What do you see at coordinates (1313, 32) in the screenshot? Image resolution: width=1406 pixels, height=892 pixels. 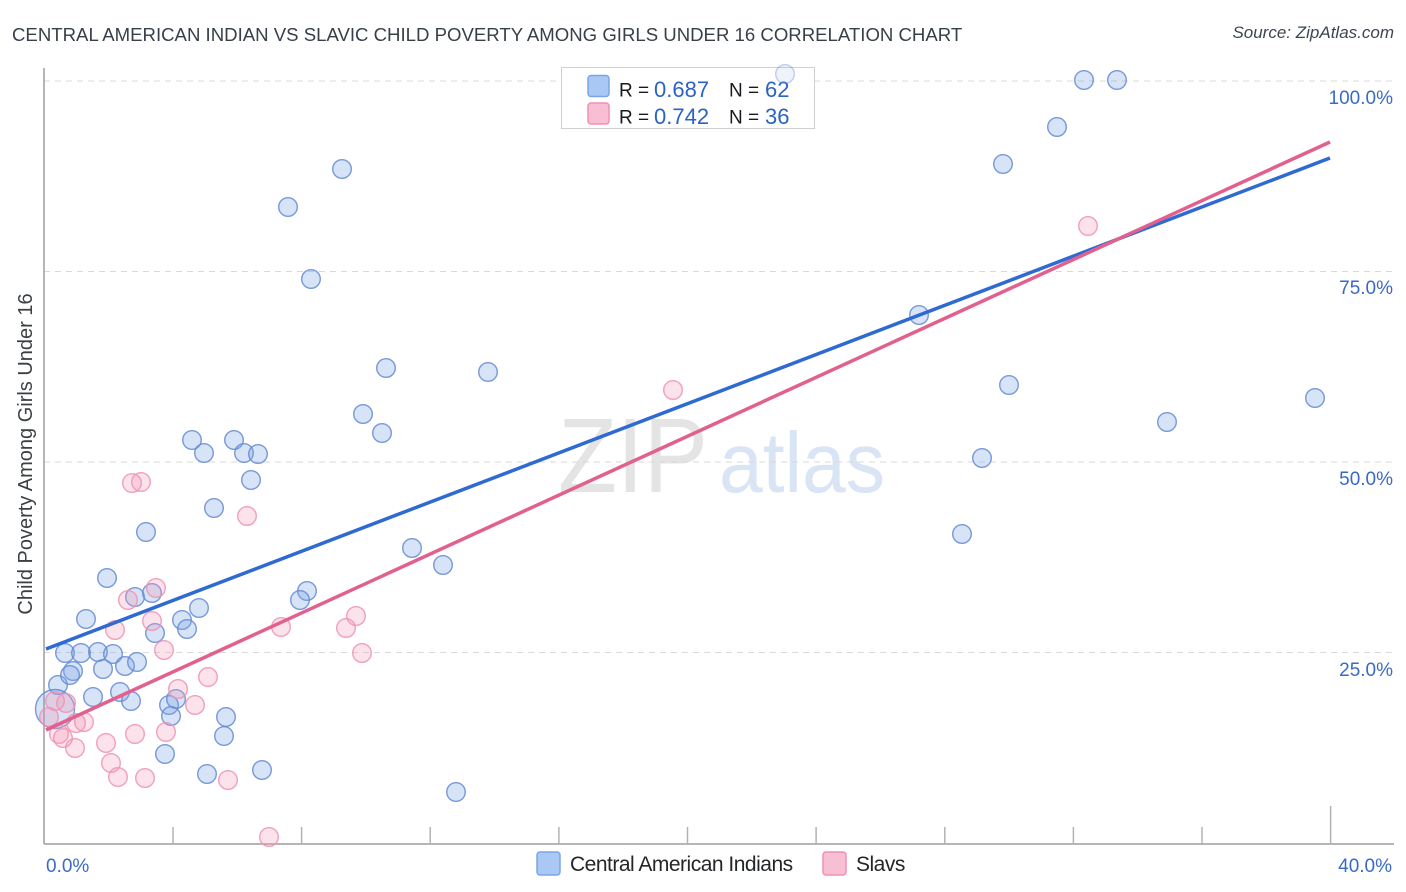 I see `svg-text: Source: ZipAtlas.com` at bounding box center [1313, 32].